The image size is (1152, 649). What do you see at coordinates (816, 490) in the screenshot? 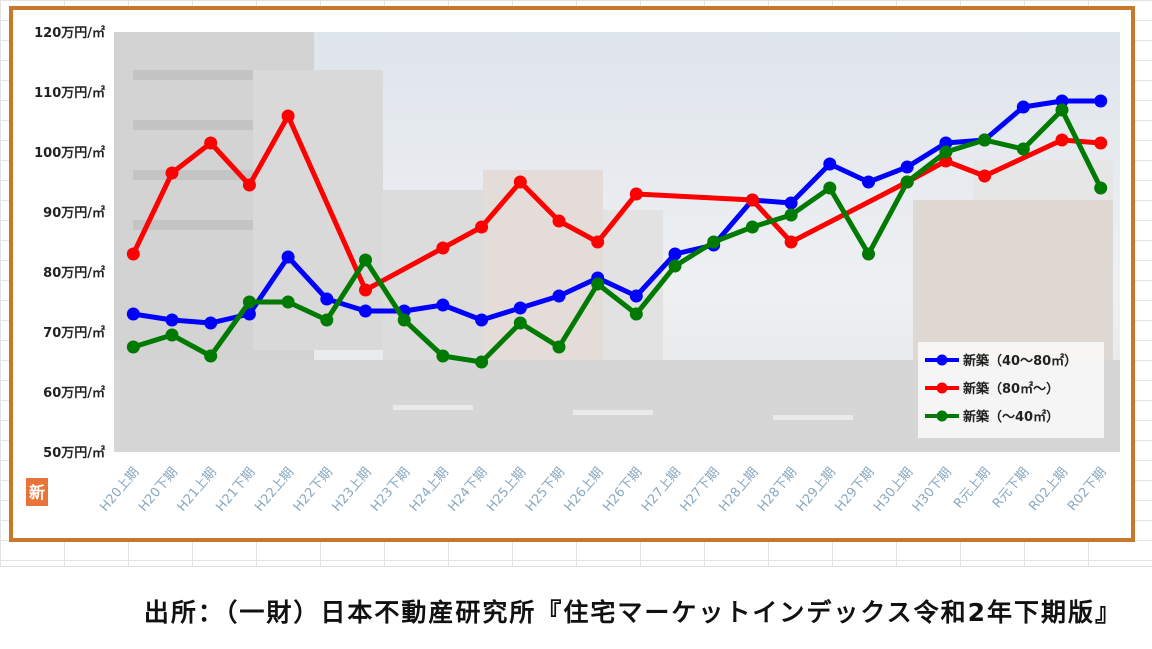
I see `x-tick-label: H29上期` at bounding box center [816, 490].